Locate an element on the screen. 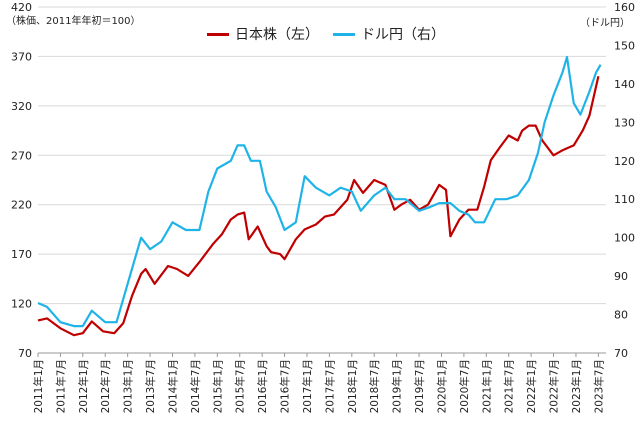 Image resolution: width=640 pixels, height=427 pixels. left-axis-unit-label: （株価、2011年年初＝100） is located at coordinates (73, 21).